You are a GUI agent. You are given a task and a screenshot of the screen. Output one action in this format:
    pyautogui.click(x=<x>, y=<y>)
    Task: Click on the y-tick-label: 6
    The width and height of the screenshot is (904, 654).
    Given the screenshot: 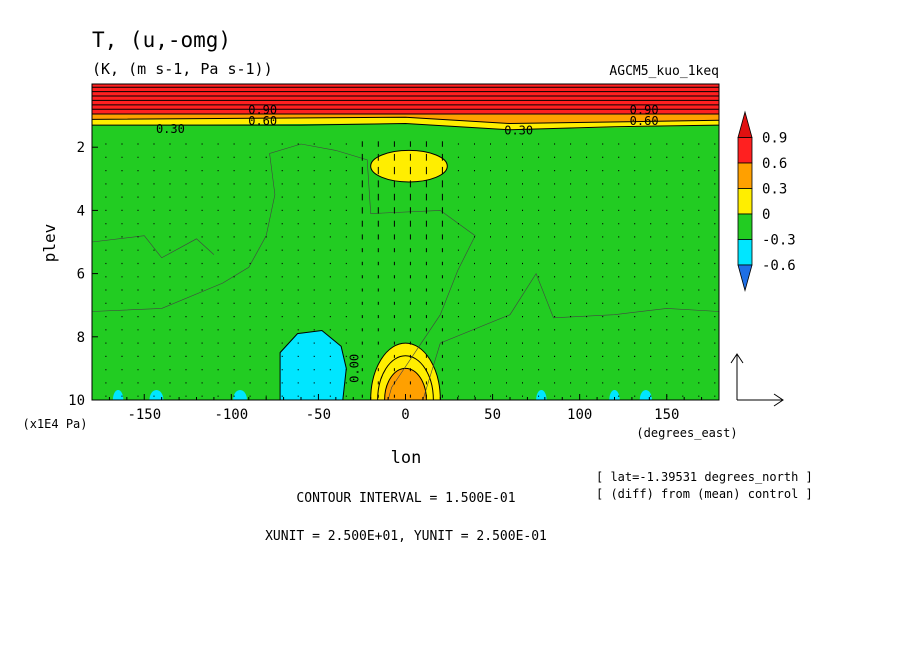 What is the action you would take?
    pyautogui.click(x=81, y=275)
    